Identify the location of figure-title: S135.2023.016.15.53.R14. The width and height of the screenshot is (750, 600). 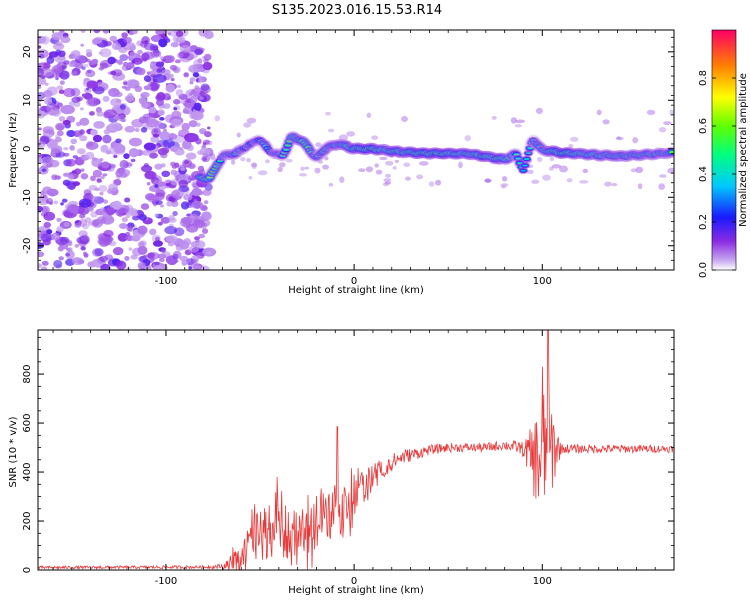
(357, 10).